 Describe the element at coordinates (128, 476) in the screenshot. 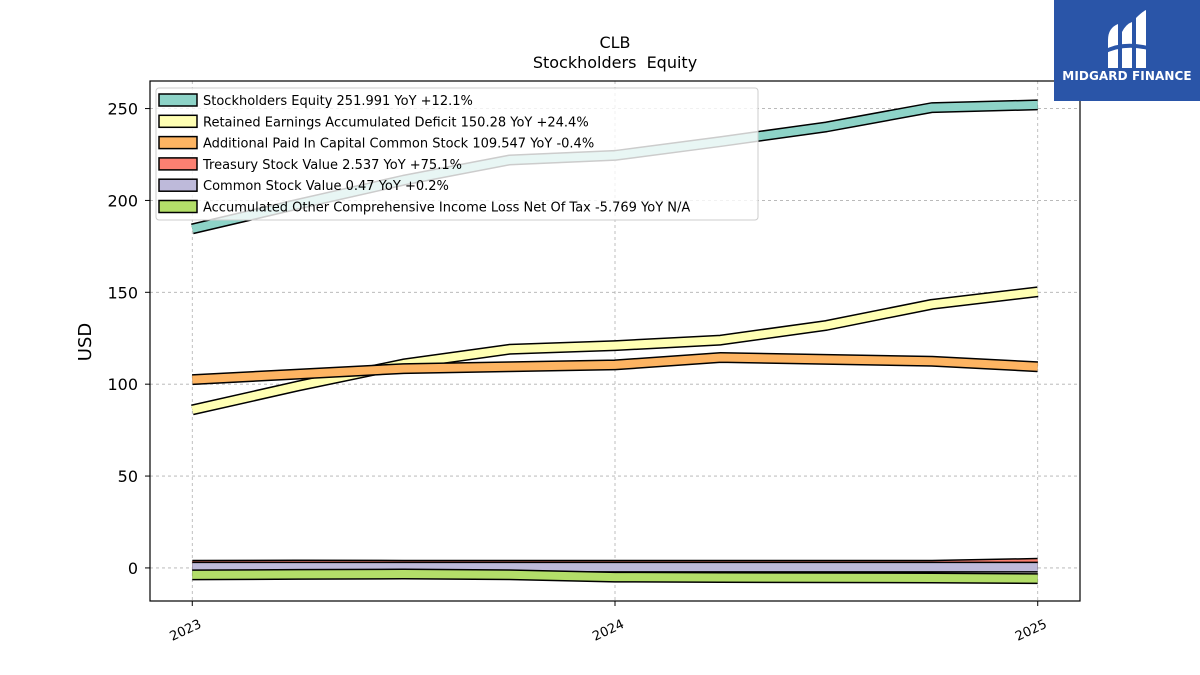

I see `y-tick-label: 50` at that location.